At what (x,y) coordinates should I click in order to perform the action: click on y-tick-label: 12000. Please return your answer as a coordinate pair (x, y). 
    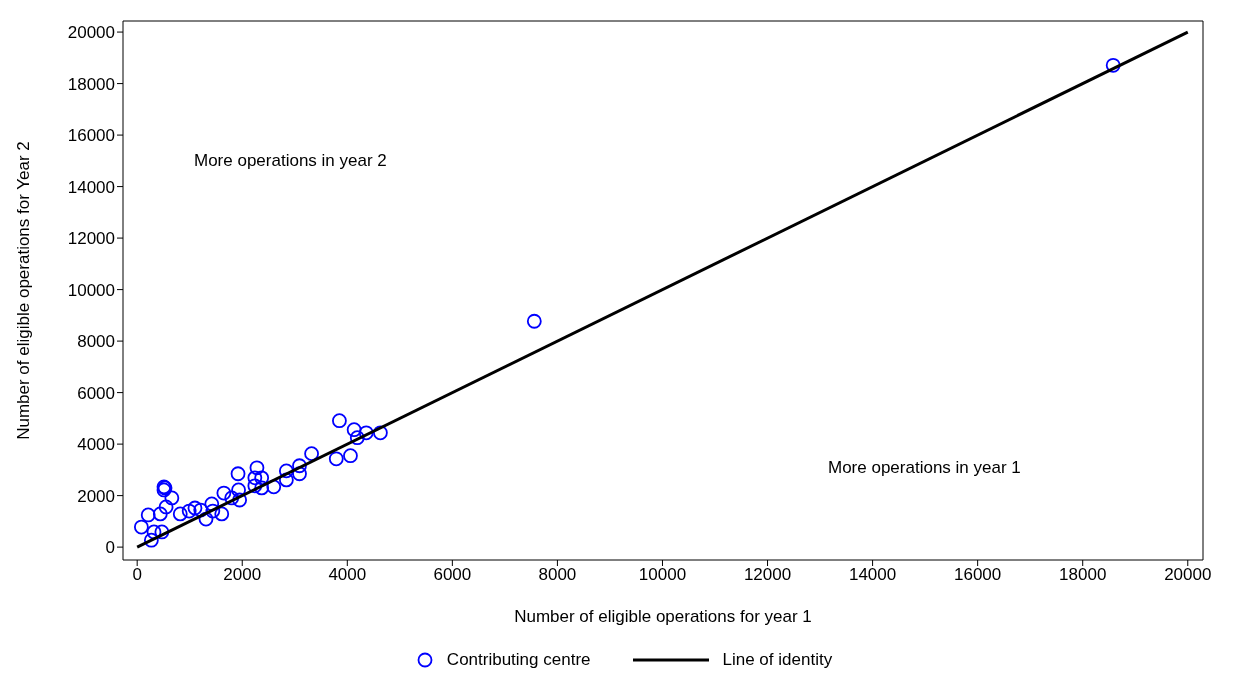
    Looking at the image, I should click on (91, 239).